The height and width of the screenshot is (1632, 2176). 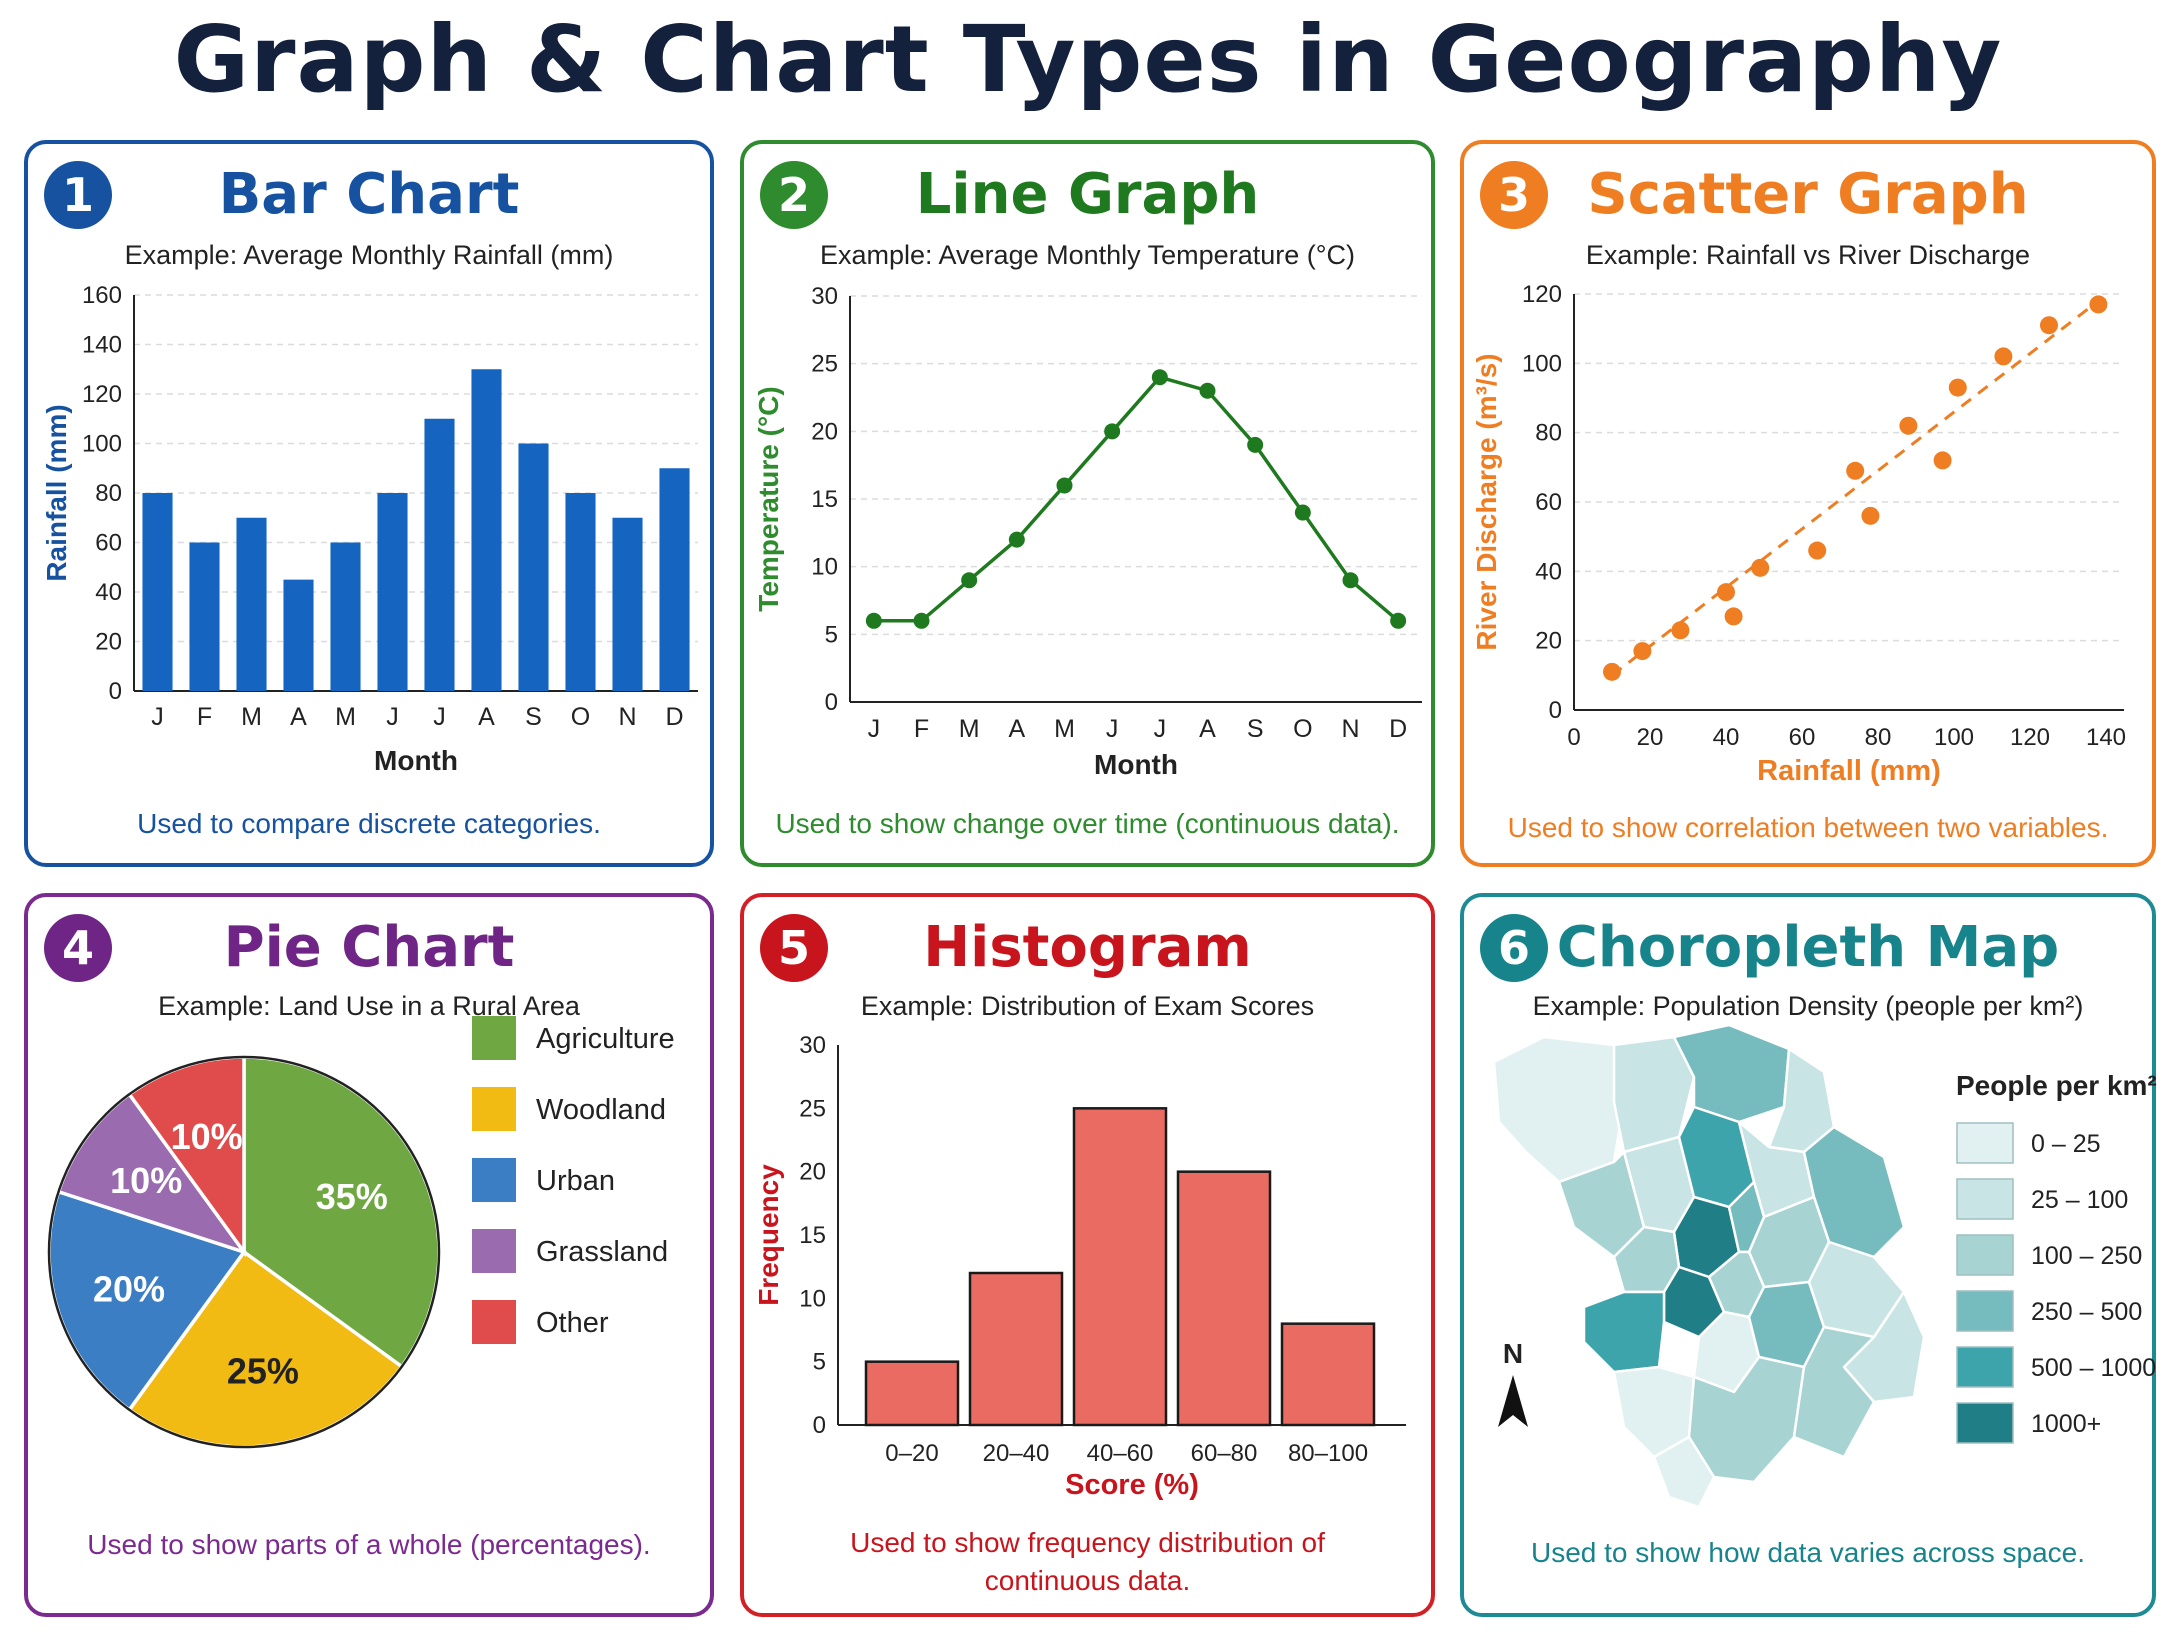 I want to click on legend-label: 0 – 25, so click(x=2066, y=1144).